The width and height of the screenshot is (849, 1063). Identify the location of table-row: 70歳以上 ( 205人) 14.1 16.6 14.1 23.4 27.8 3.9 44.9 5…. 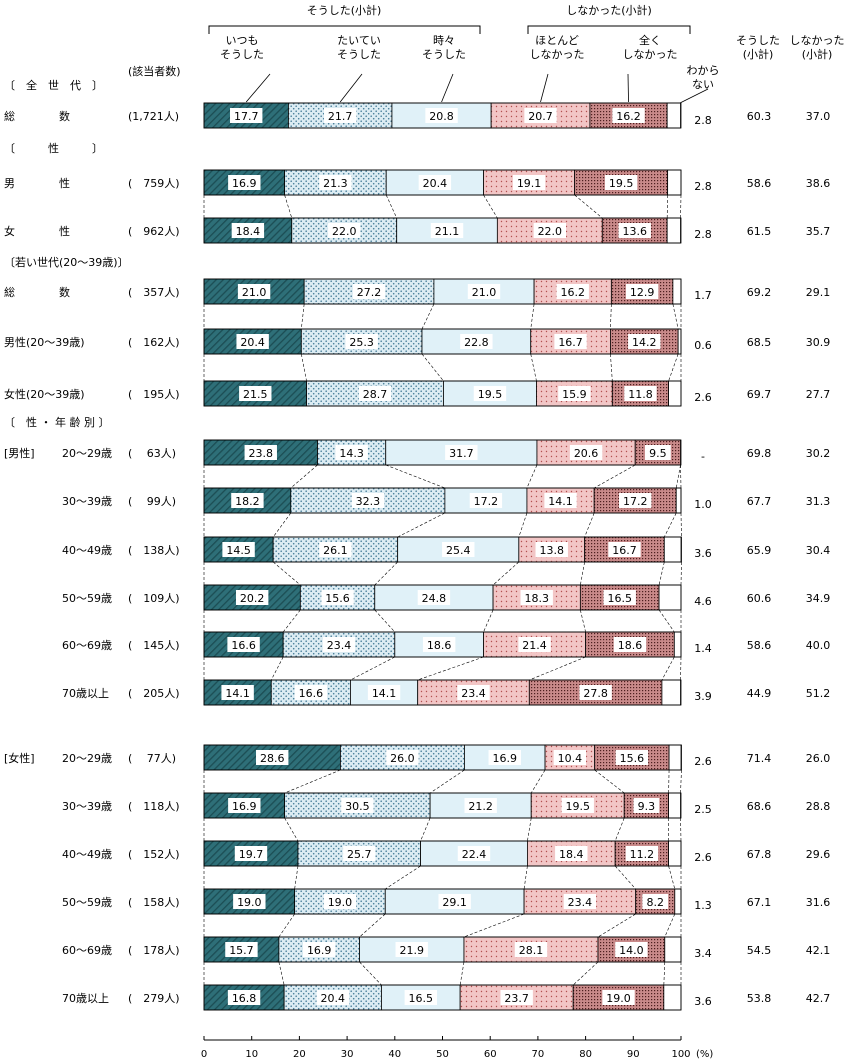
(446, 681).